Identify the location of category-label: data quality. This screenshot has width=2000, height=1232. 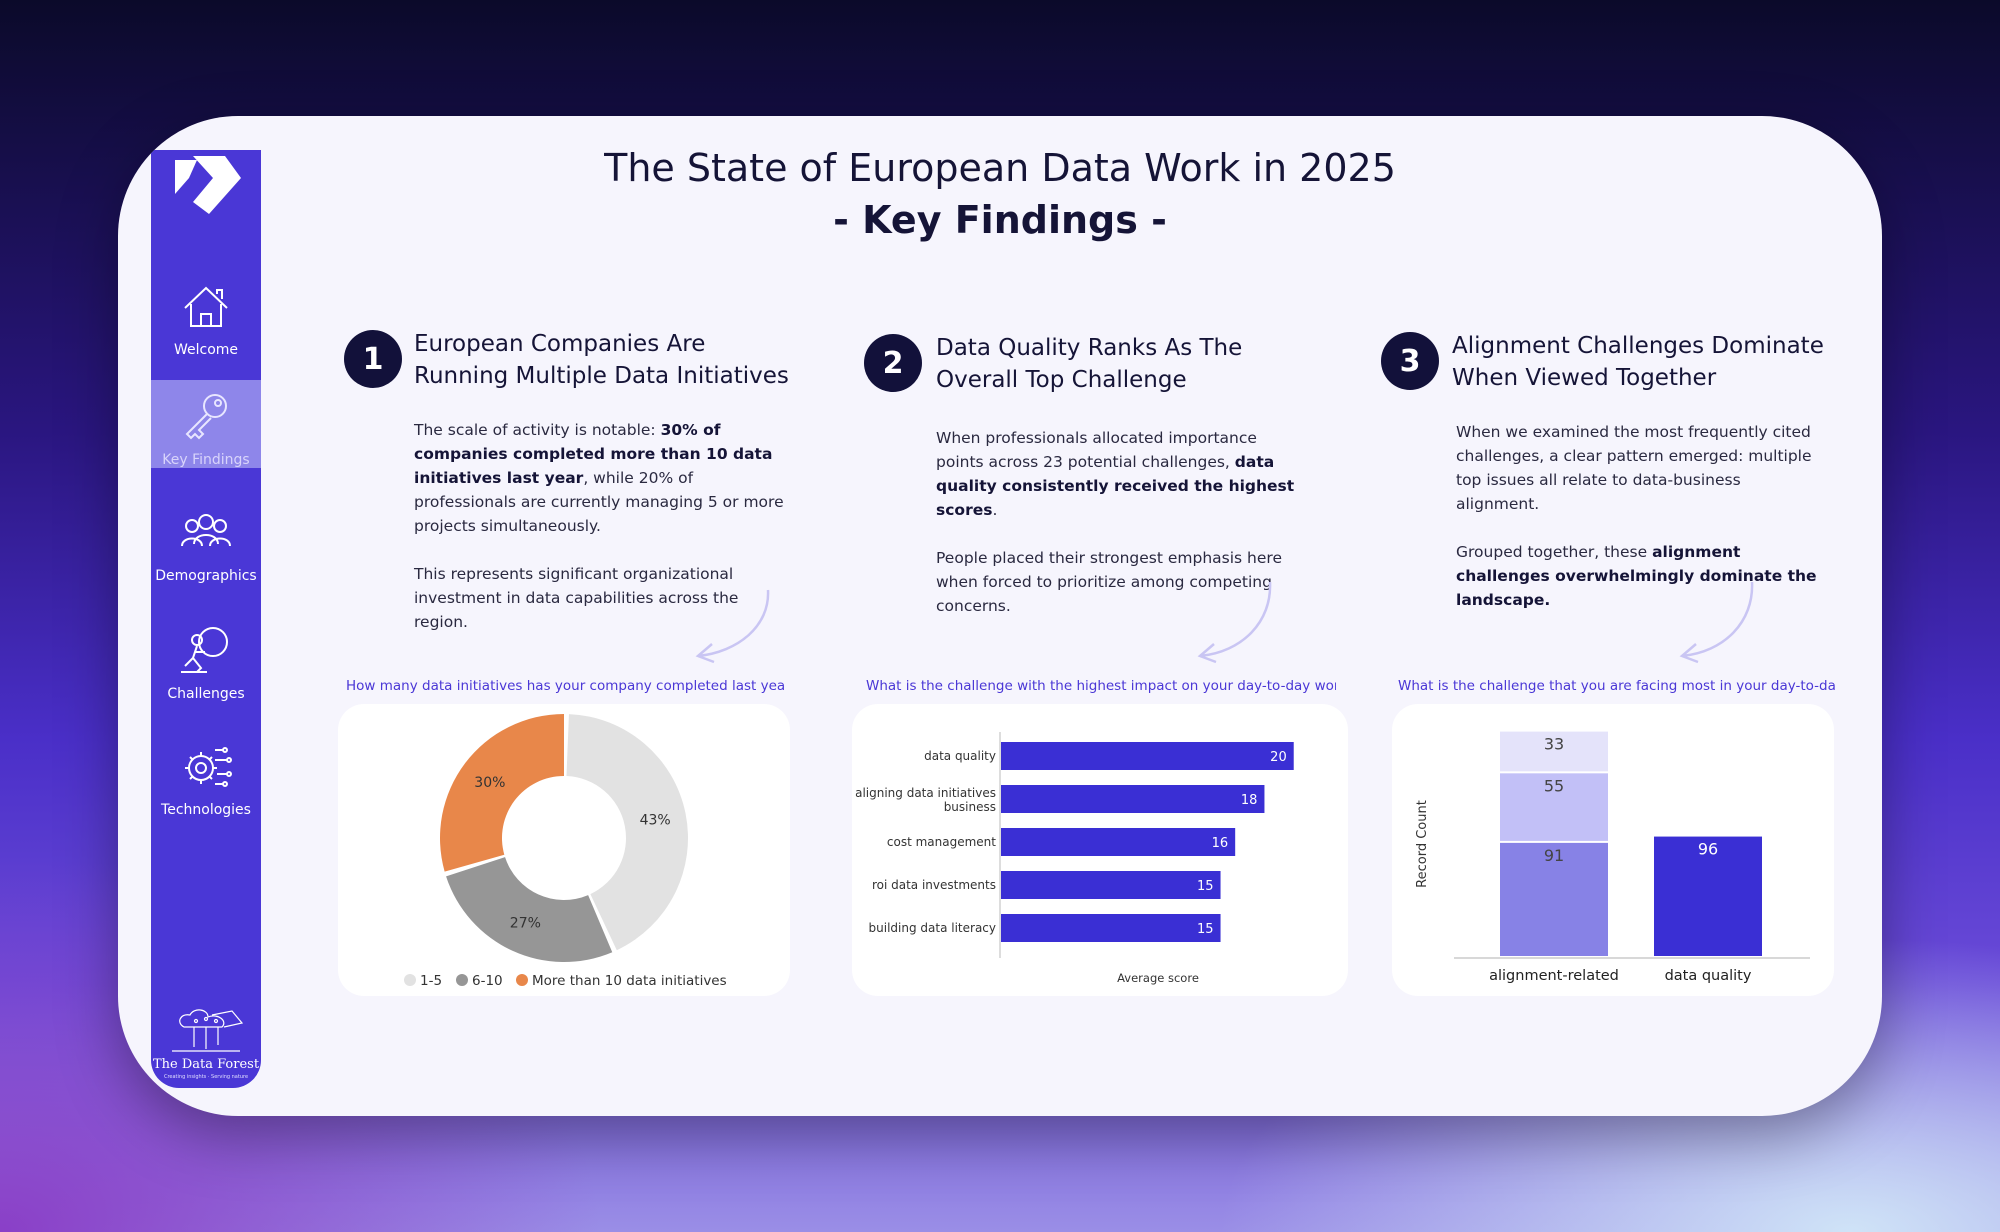
(1708, 976).